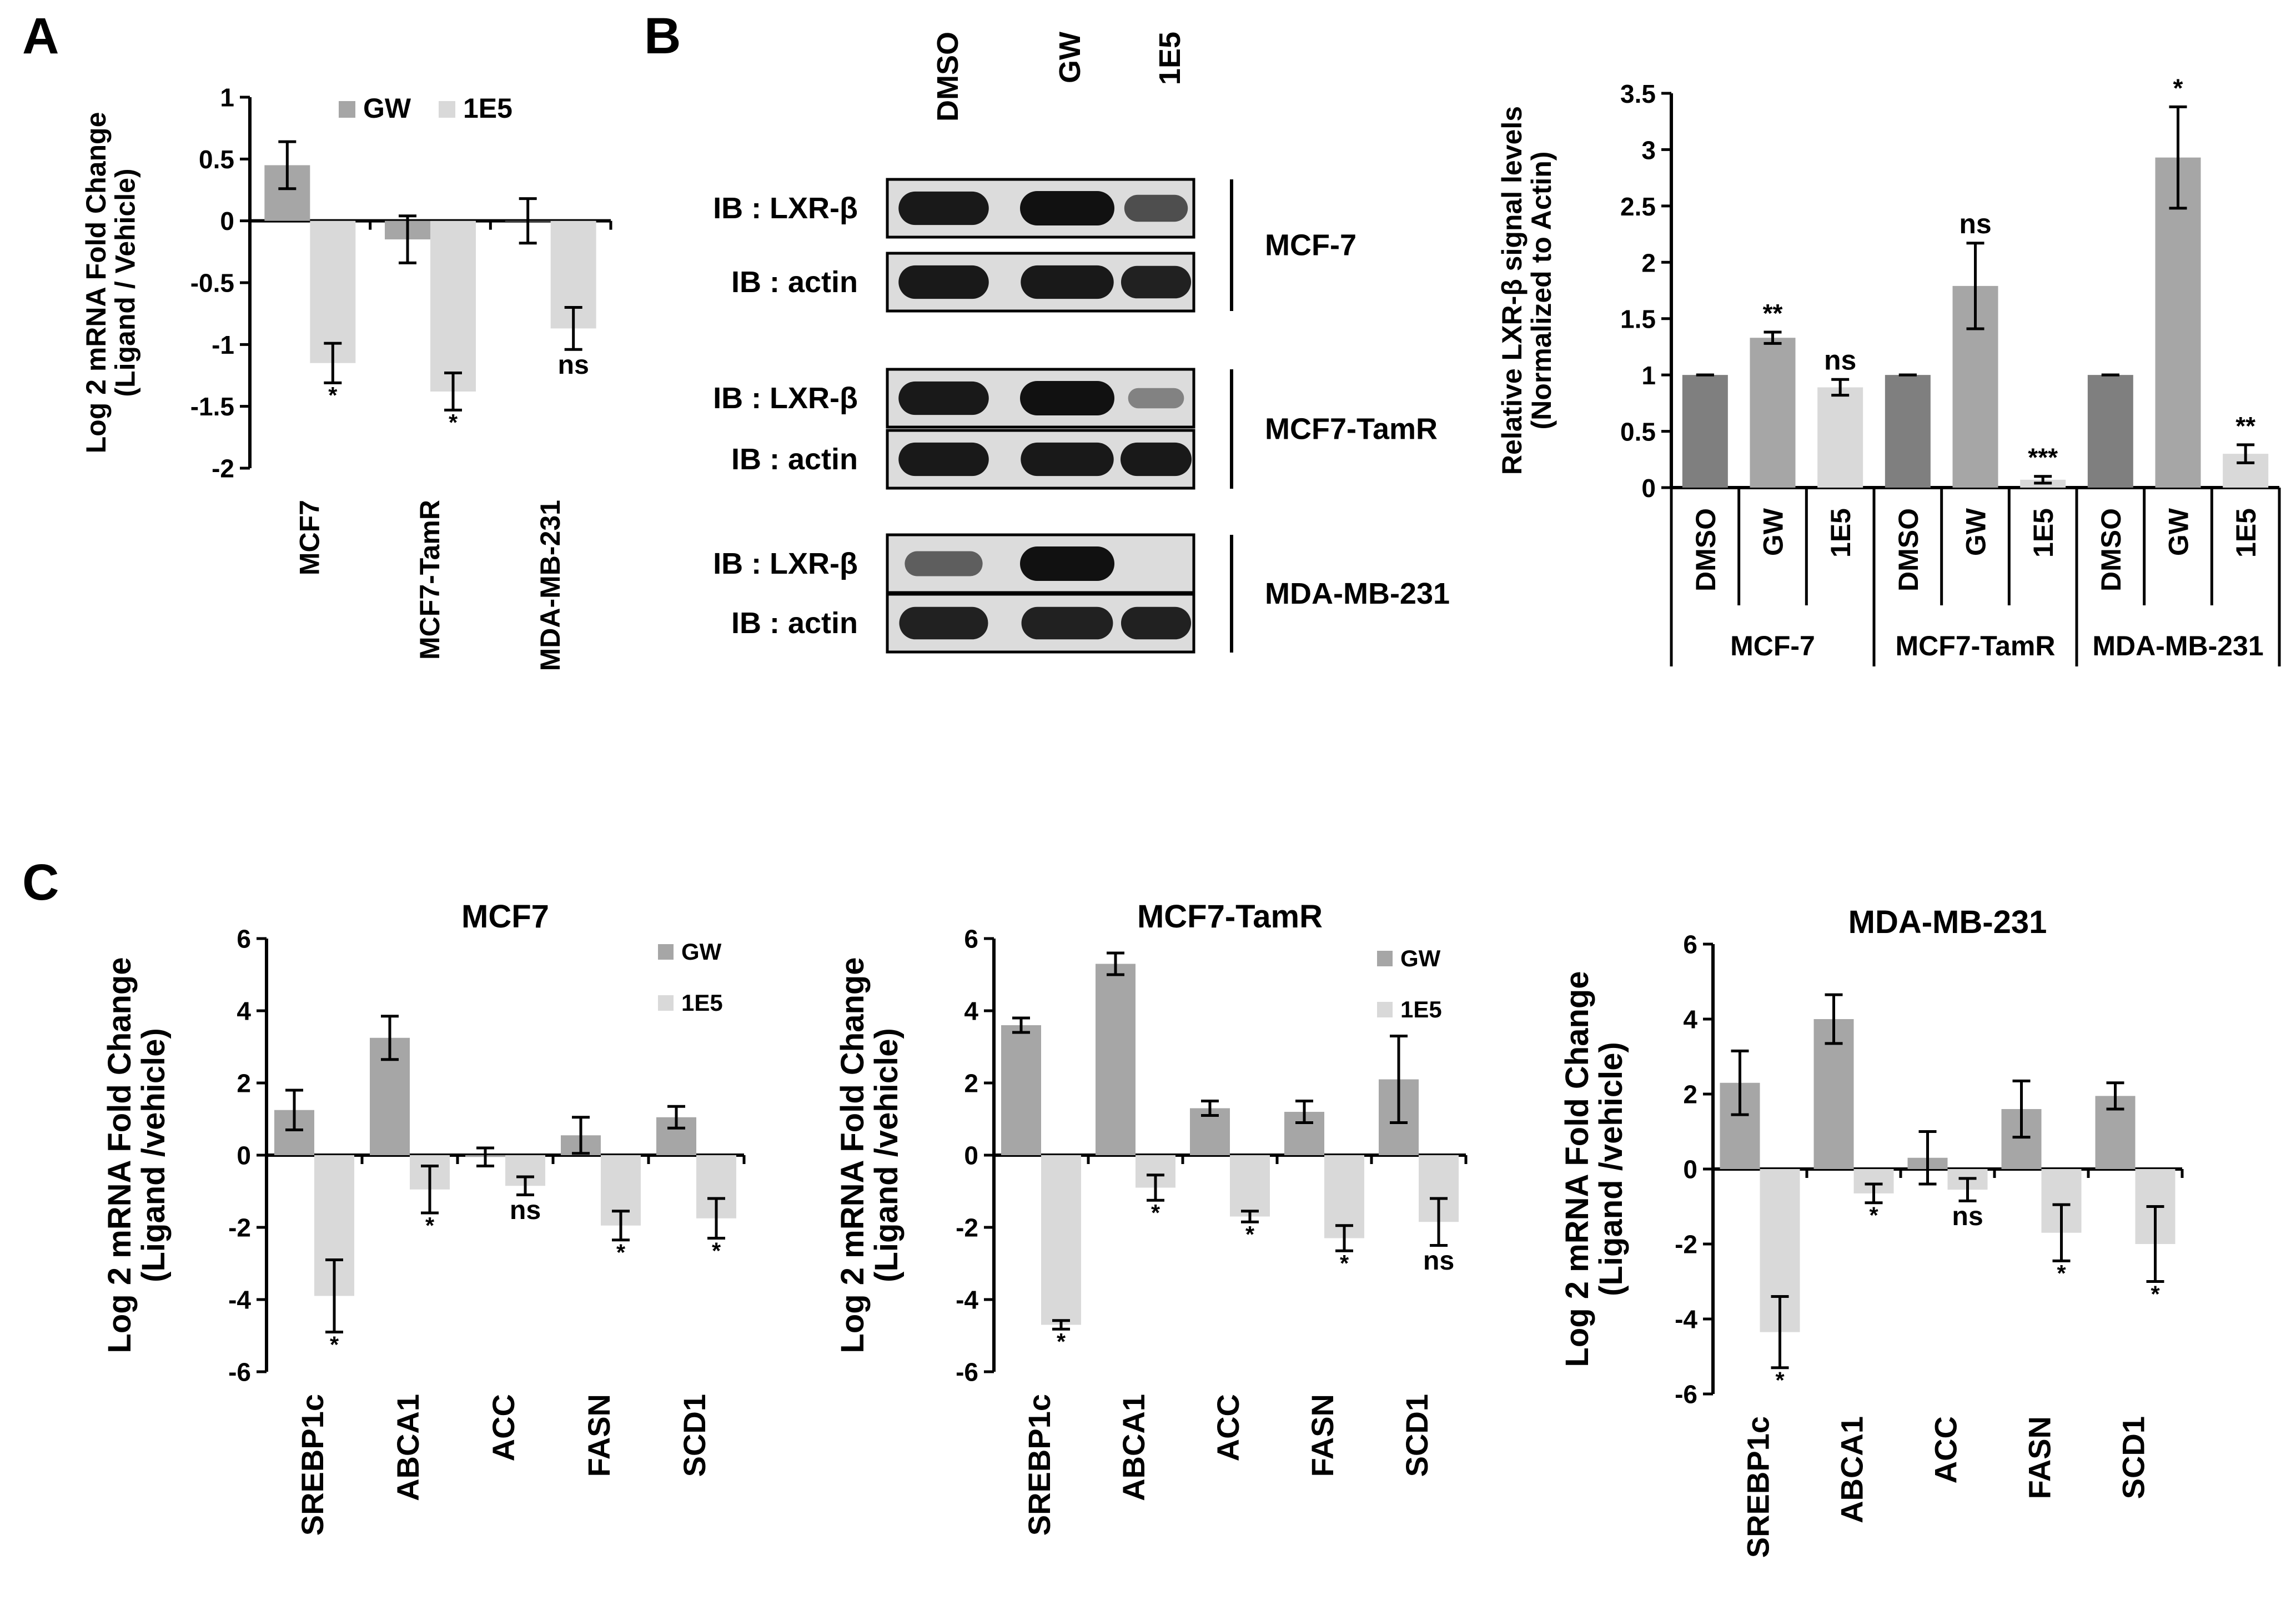 Image resolution: width=2296 pixels, height=1600 pixels. Describe the element at coordinates (1541, 291) in the screenshot. I see `y-axis-label-1: (Normalized to Actin)` at that location.